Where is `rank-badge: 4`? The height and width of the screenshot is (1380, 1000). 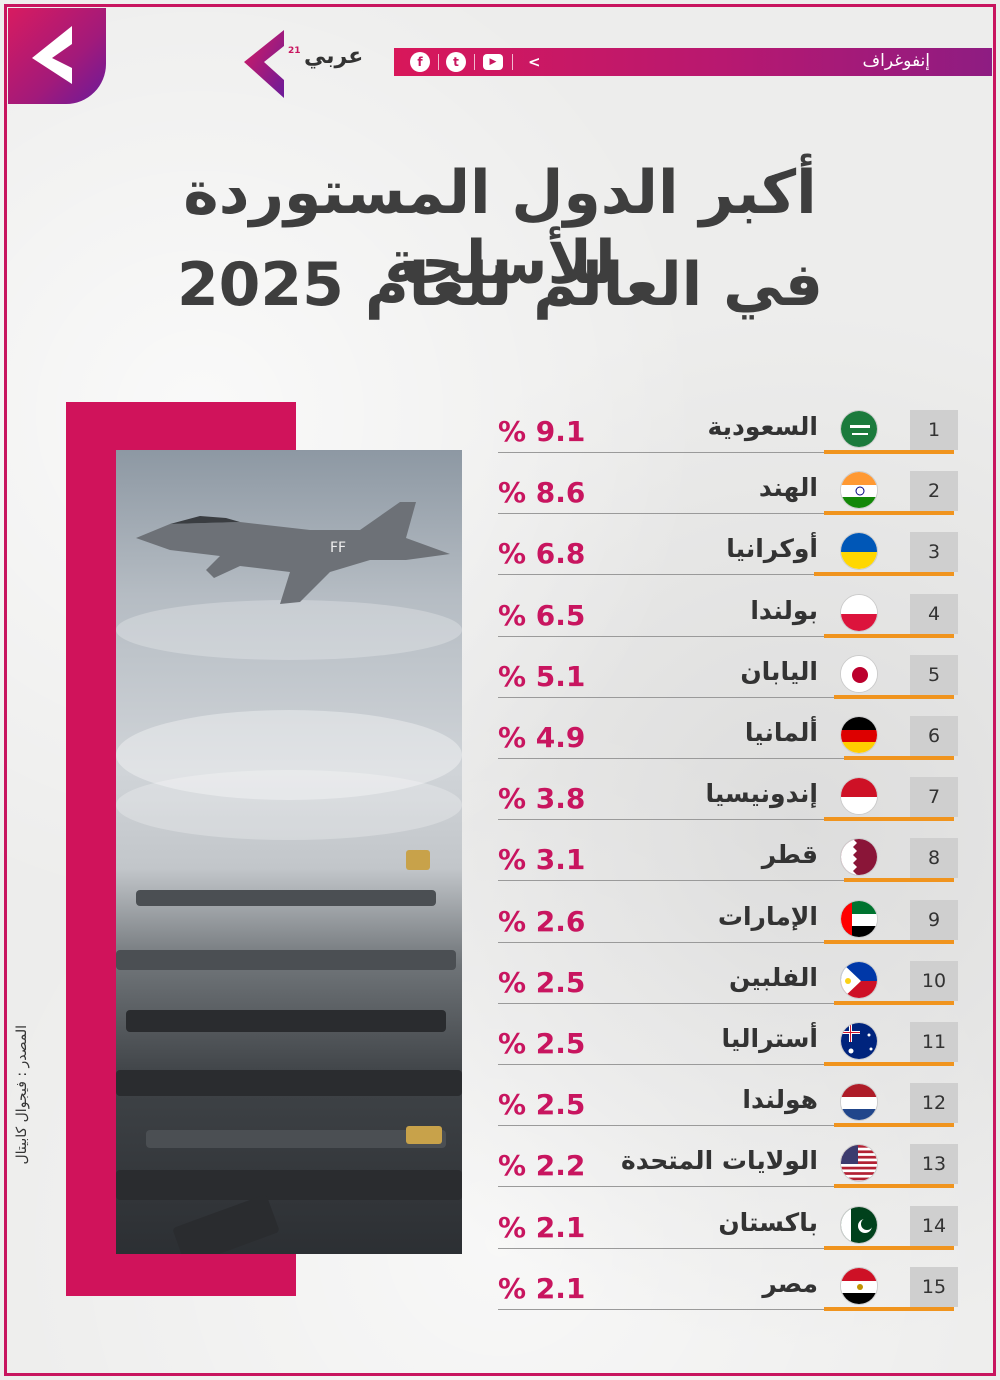
rank-badge: 4 is located at coordinates (934, 613).